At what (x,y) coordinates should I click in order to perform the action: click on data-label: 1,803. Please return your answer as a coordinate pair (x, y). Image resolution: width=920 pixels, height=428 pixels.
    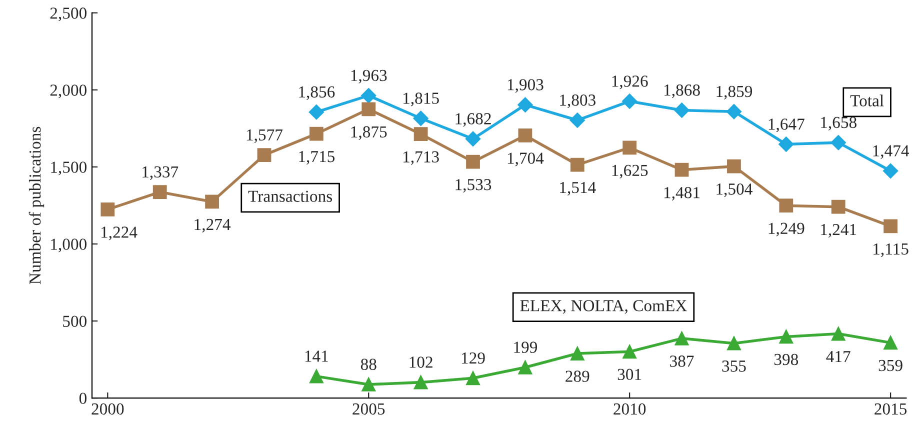
    Looking at the image, I should click on (578, 101).